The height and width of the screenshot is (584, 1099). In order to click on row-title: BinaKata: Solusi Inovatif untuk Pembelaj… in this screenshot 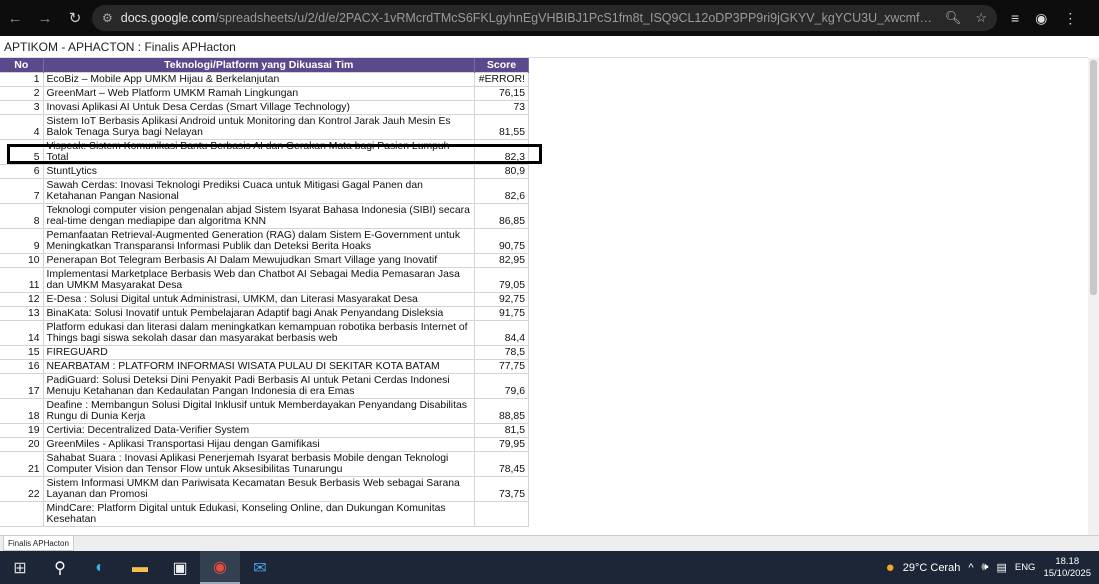, I will do `click(258, 313)`.